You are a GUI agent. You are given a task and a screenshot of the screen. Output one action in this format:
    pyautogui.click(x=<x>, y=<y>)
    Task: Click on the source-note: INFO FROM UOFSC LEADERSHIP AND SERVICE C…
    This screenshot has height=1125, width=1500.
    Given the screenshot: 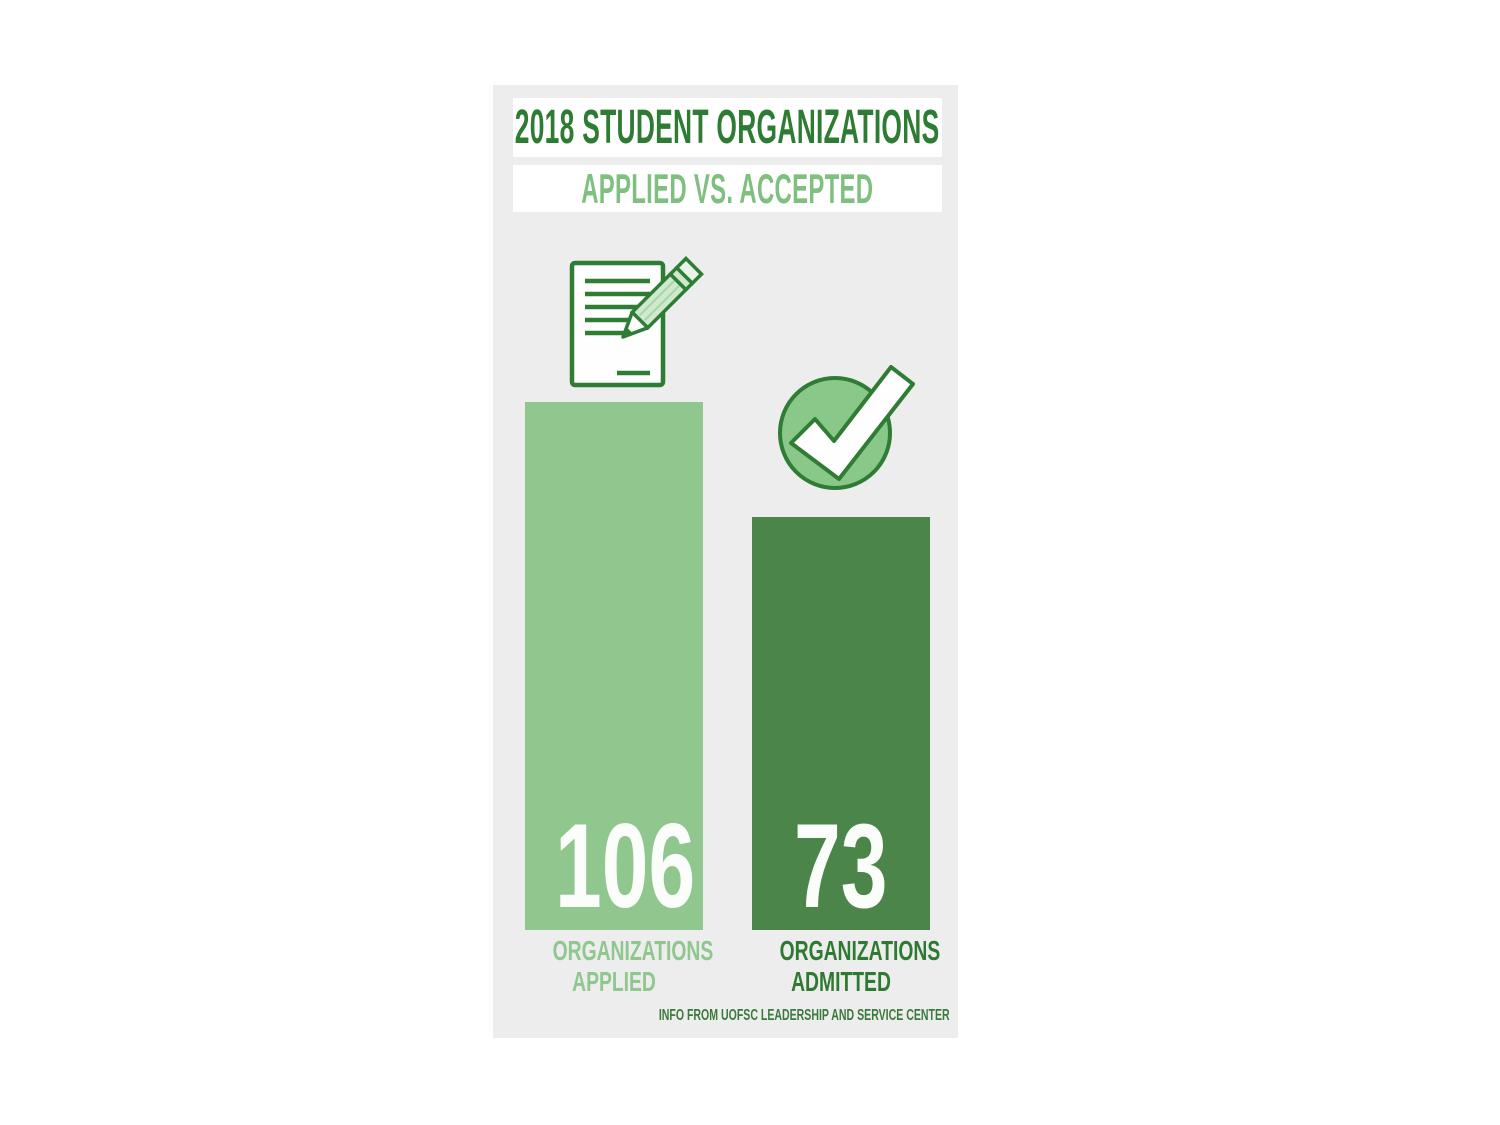 What is the action you would take?
    pyautogui.click(x=804, y=1015)
    